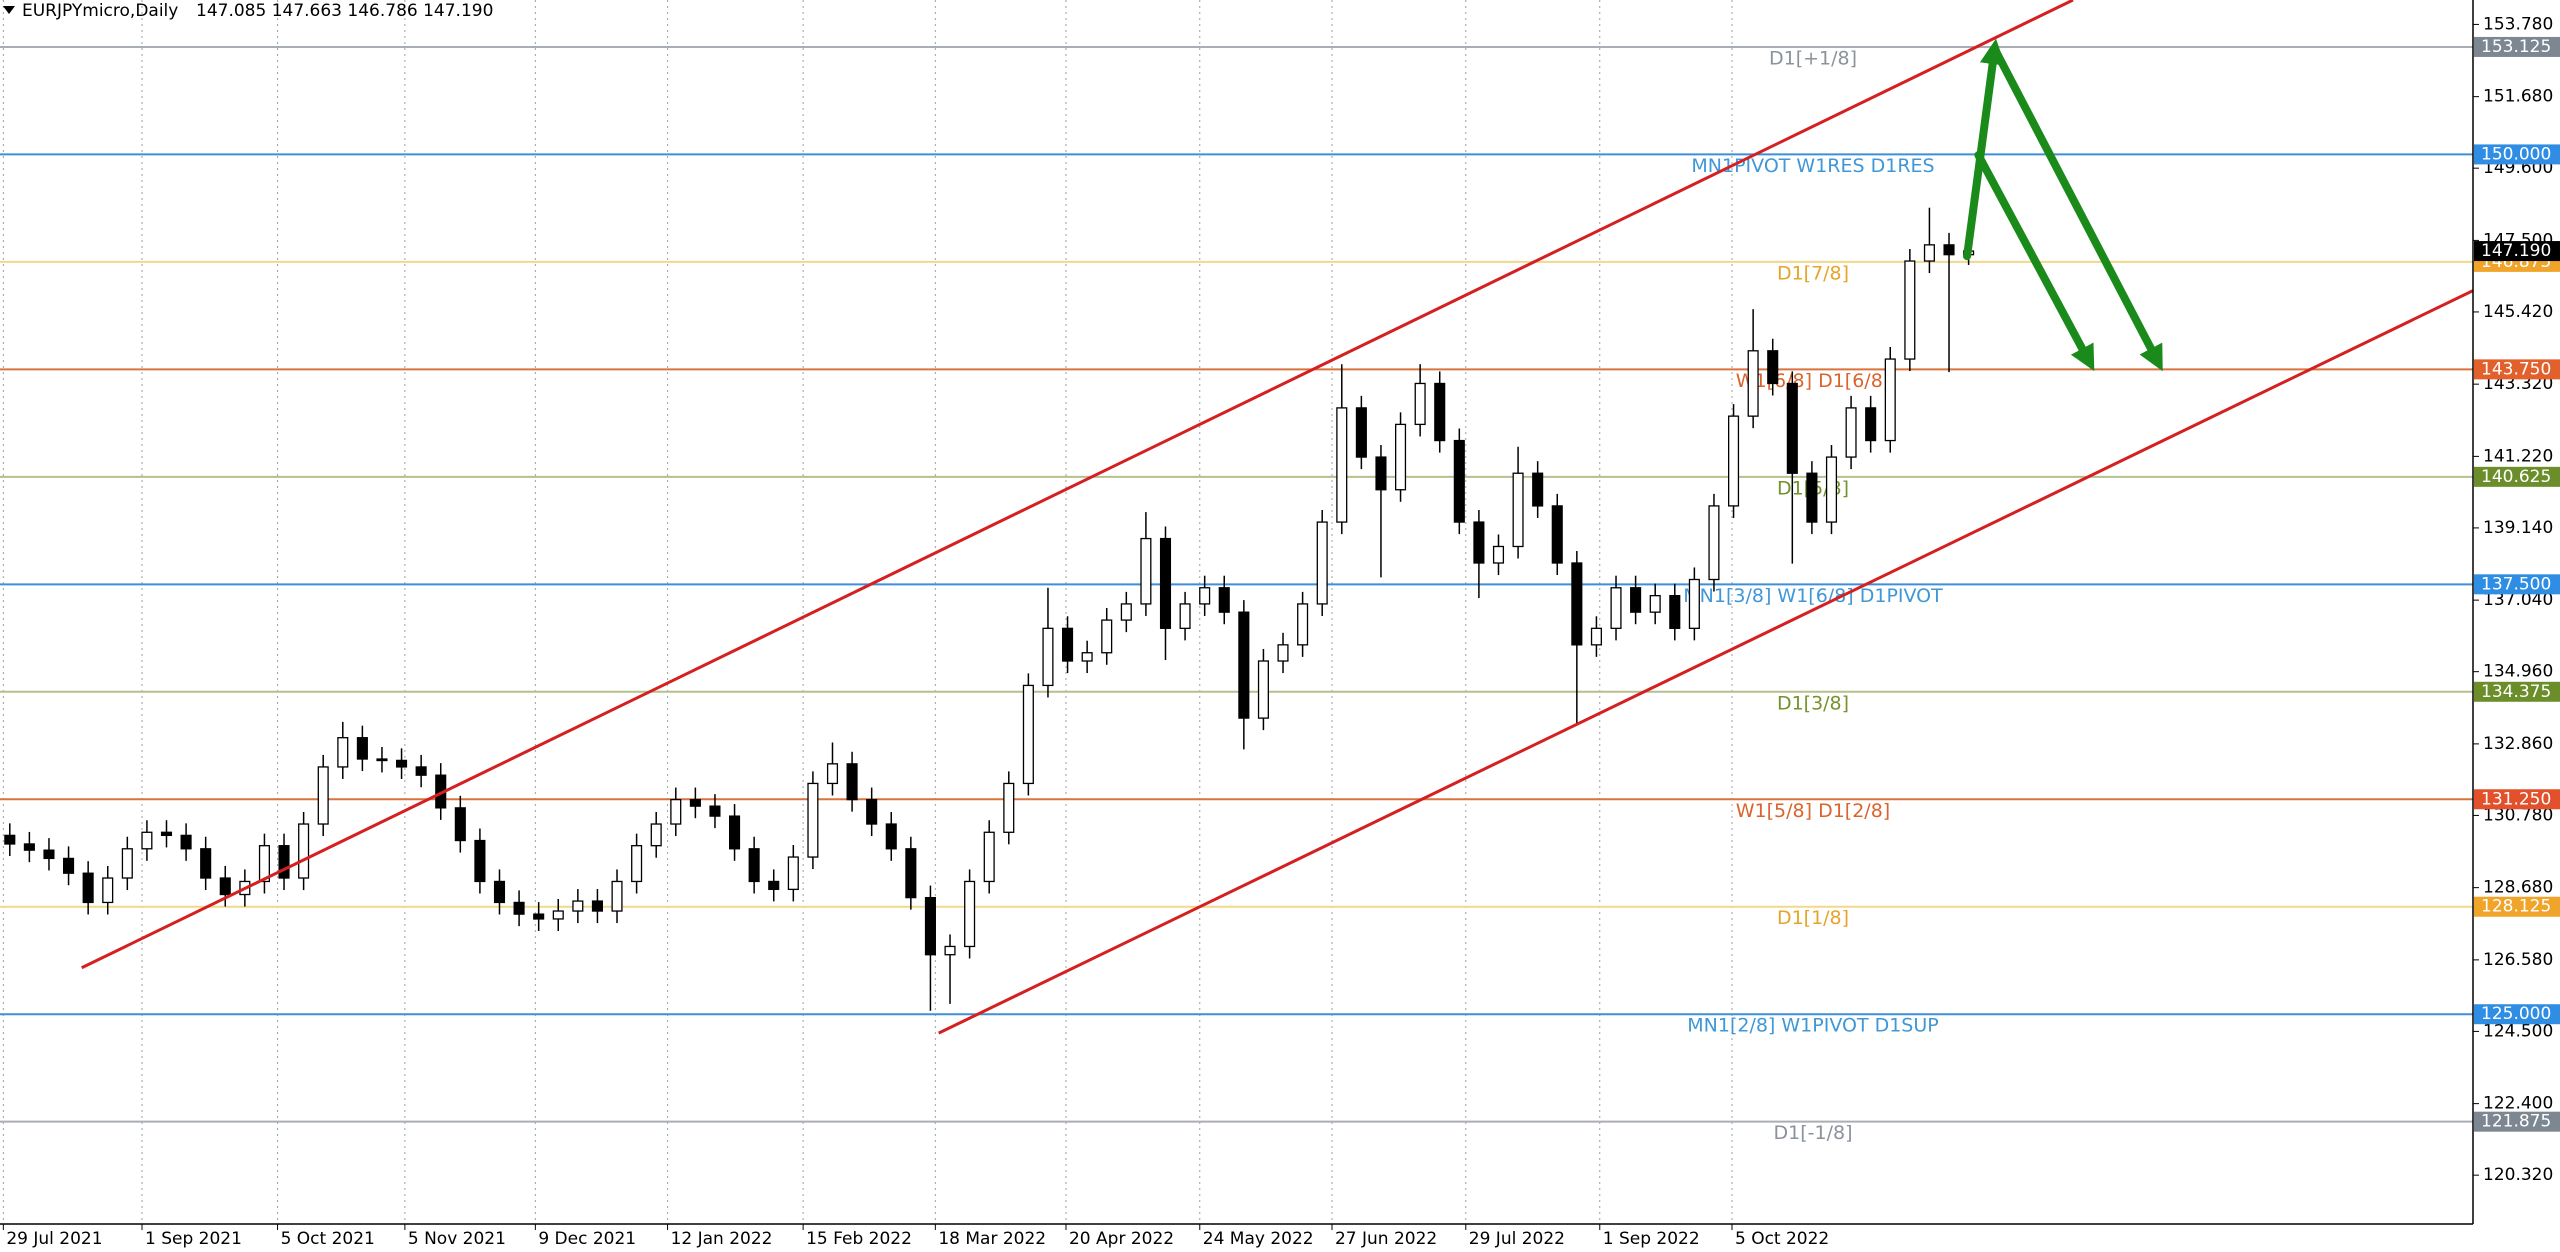  Describe the element at coordinates (1517, 1239) in the screenshot. I see `x-tick-label: 29 Jul 2022` at that location.